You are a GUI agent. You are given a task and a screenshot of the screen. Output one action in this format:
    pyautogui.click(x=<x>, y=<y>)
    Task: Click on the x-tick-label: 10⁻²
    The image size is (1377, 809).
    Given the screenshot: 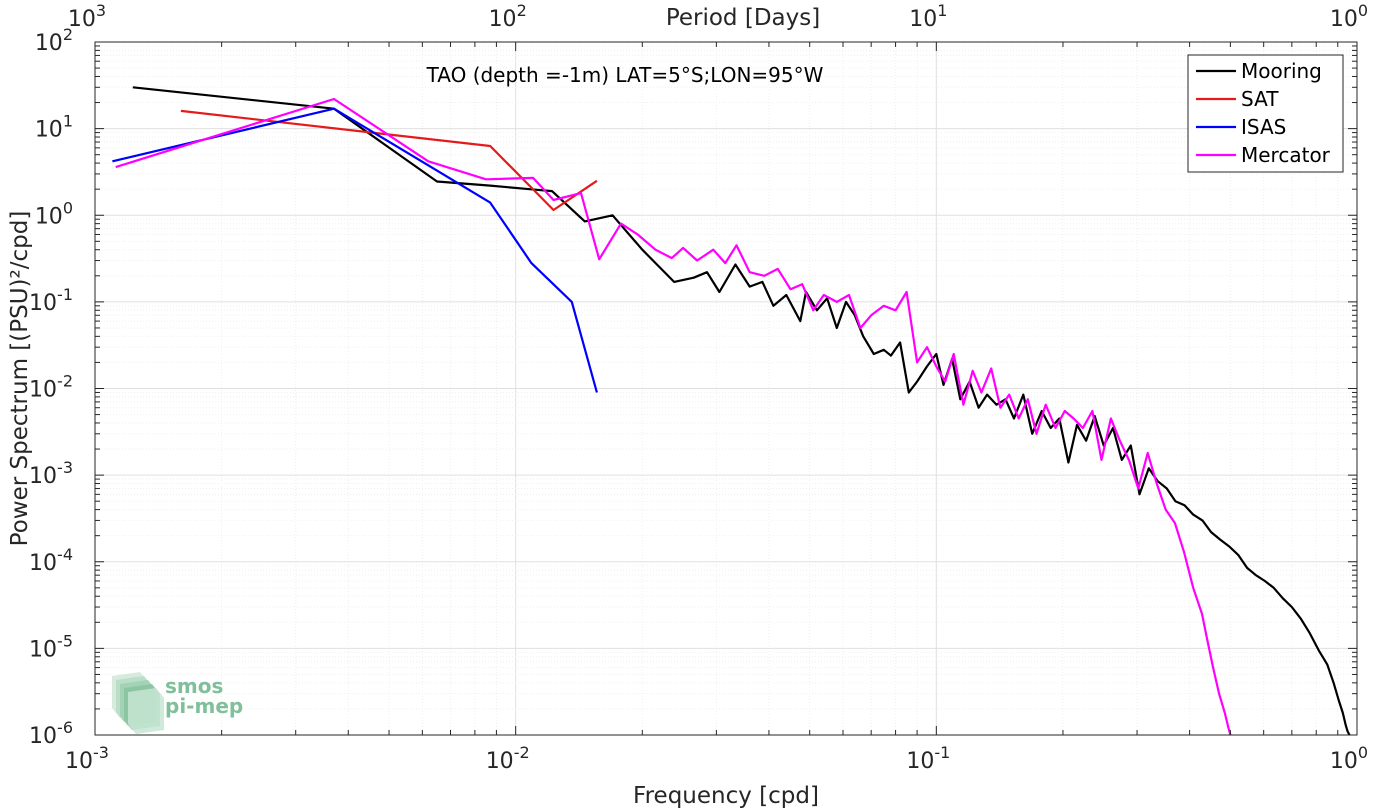 What is the action you would take?
    pyautogui.click(x=508, y=758)
    